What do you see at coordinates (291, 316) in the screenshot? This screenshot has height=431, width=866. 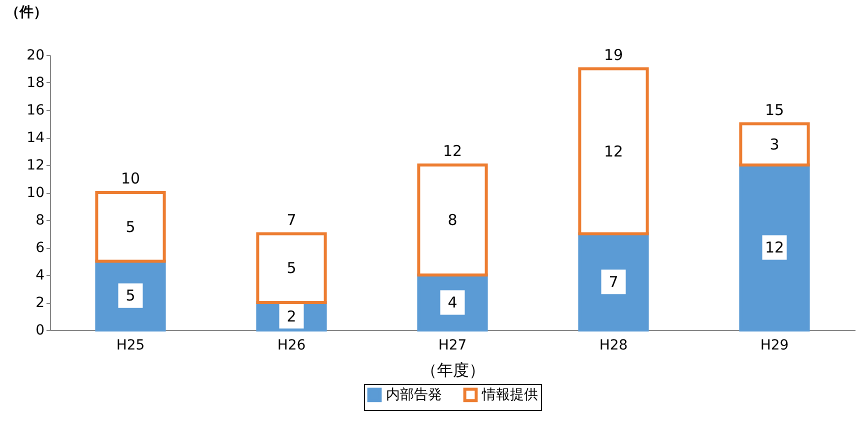 I see `data-label: 2` at bounding box center [291, 316].